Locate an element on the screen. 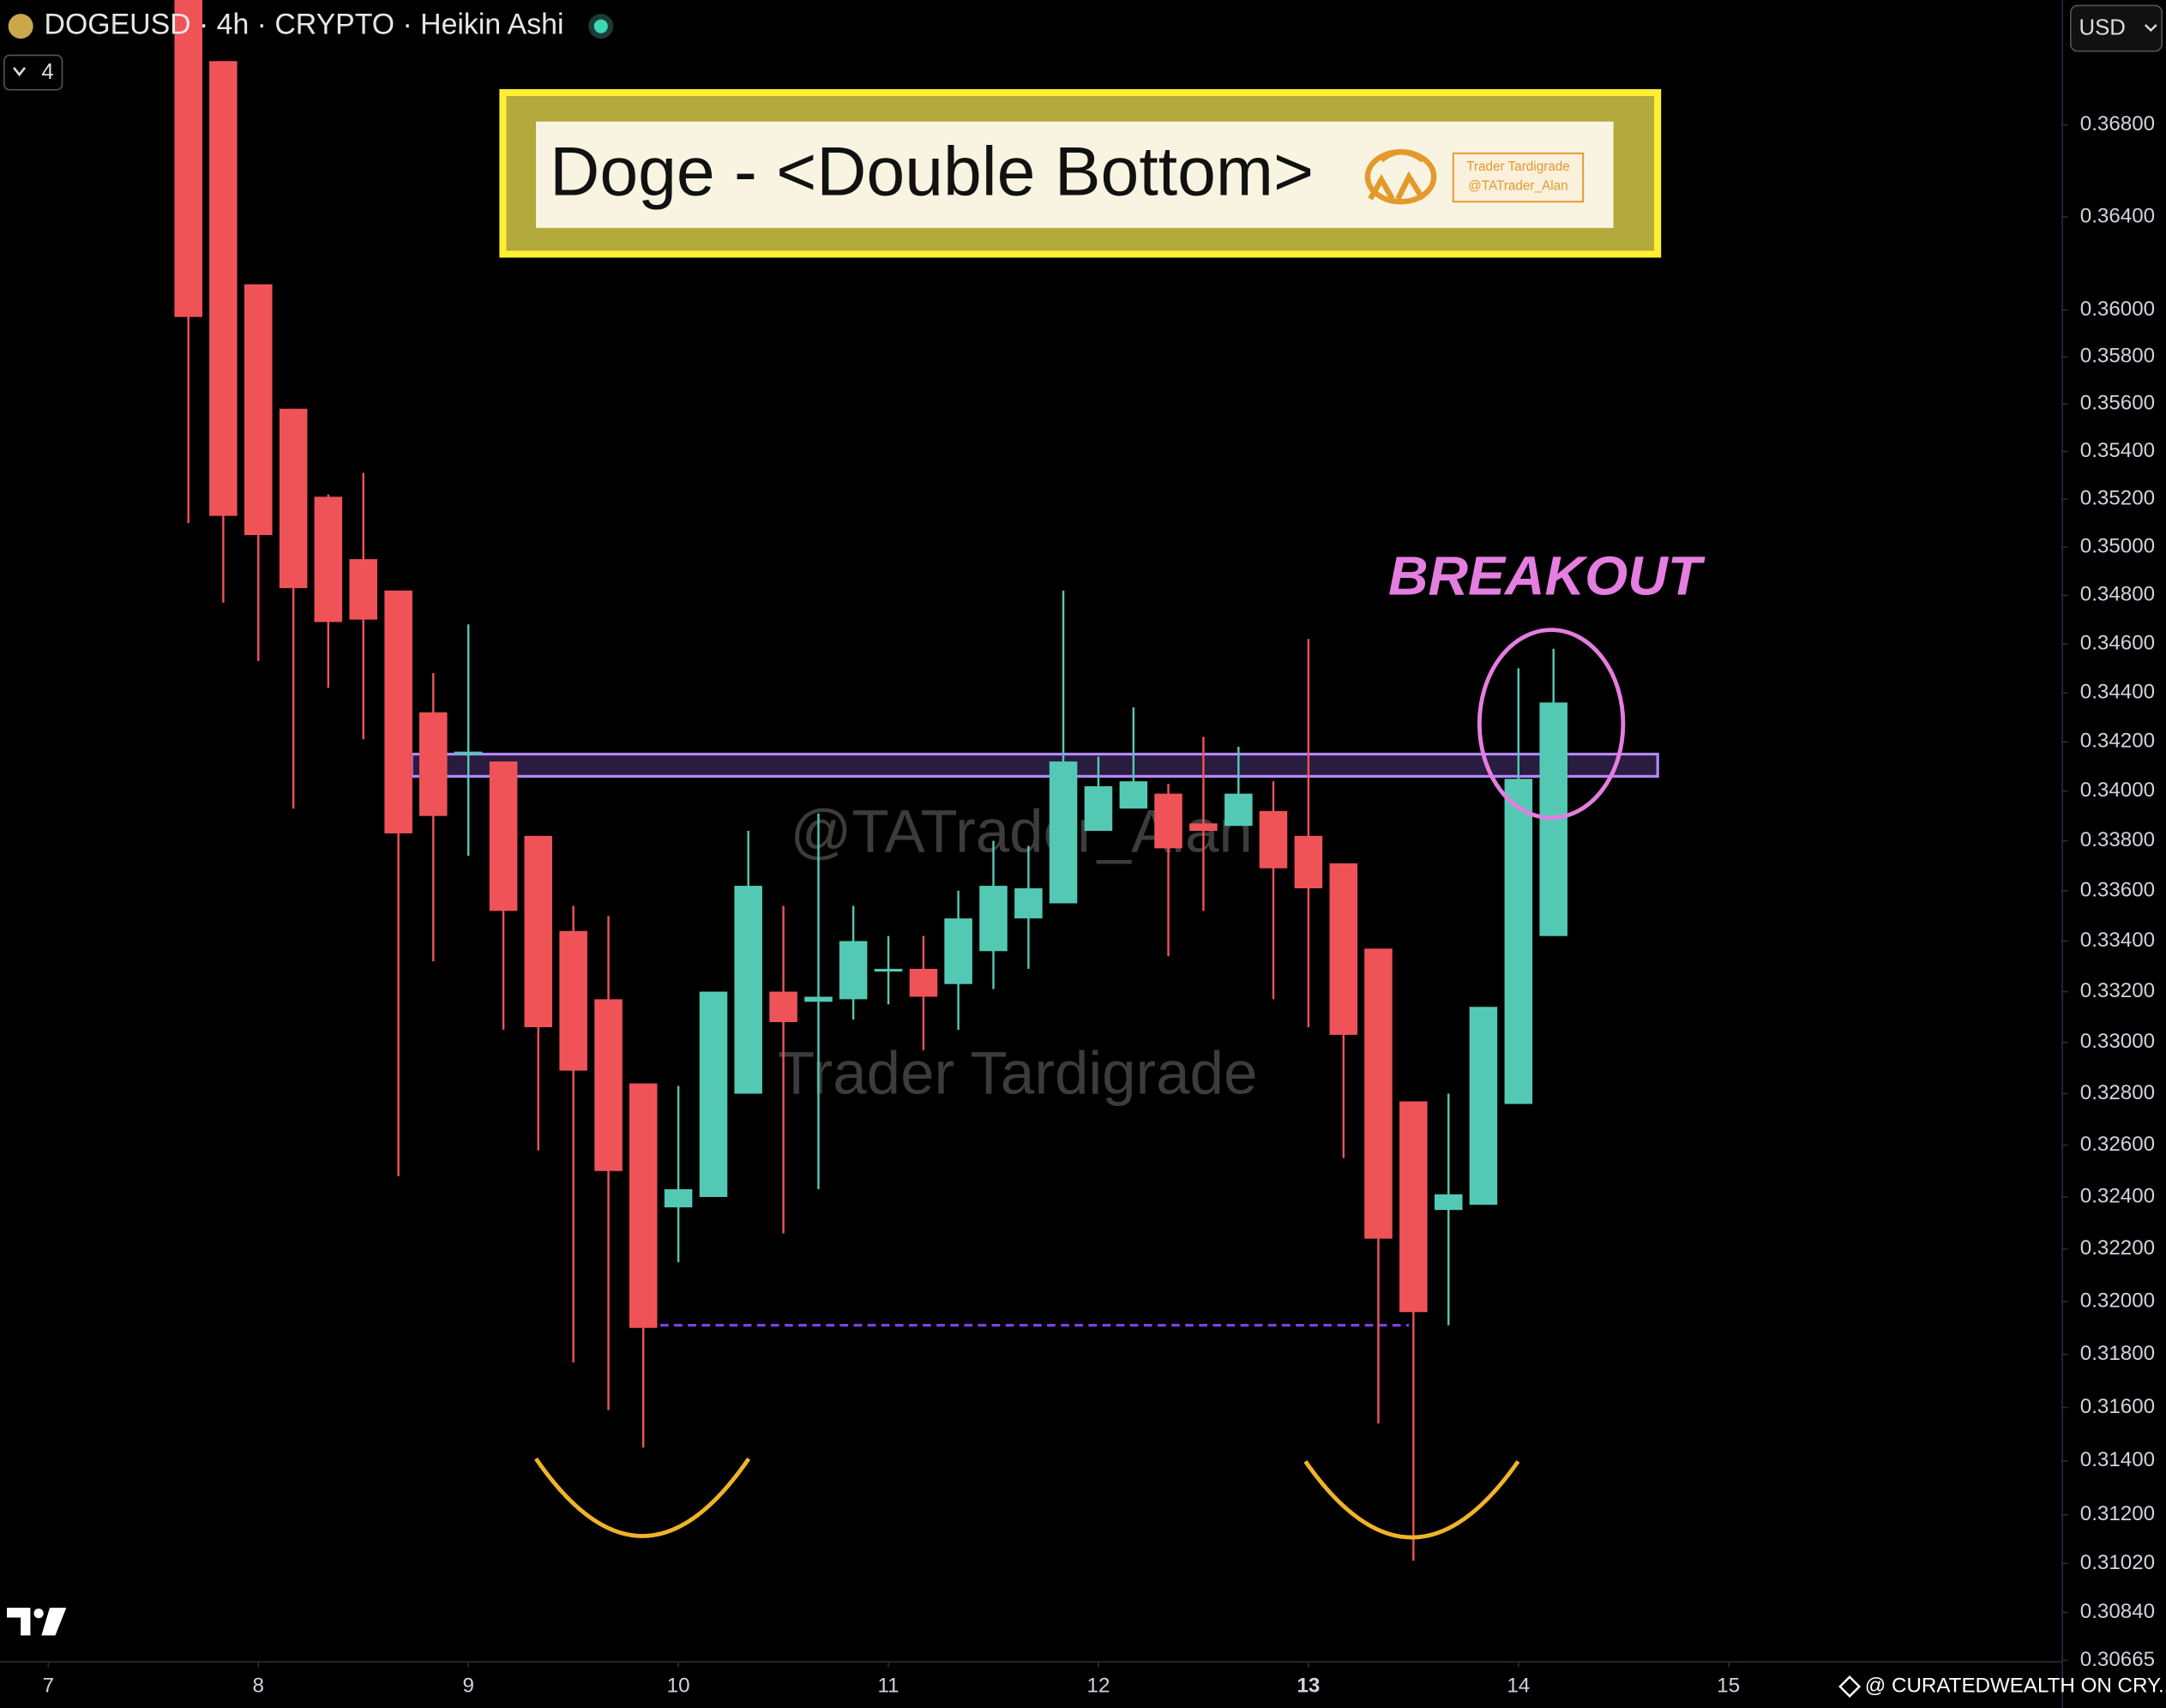 Image resolution: width=2166 pixels, height=1708 pixels. breakout-circle is located at coordinates (1551, 724).